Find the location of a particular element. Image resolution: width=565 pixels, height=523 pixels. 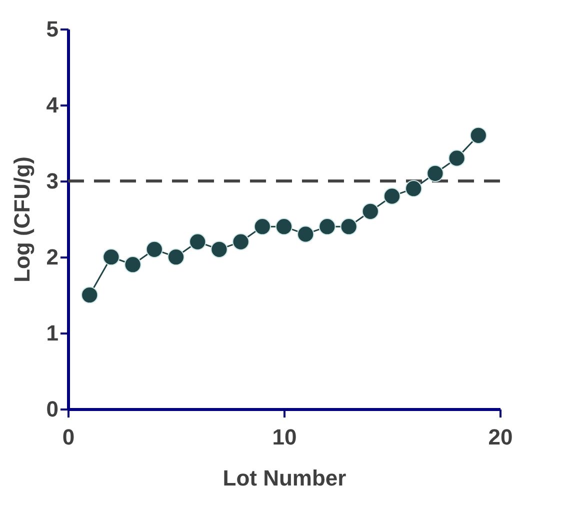

y-tick-label: 1 is located at coordinates (52, 333).